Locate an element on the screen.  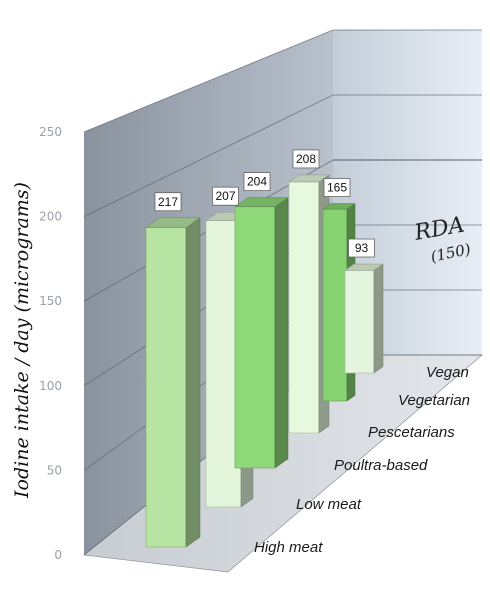
data-label-4: 165 is located at coordinates (337, 187).